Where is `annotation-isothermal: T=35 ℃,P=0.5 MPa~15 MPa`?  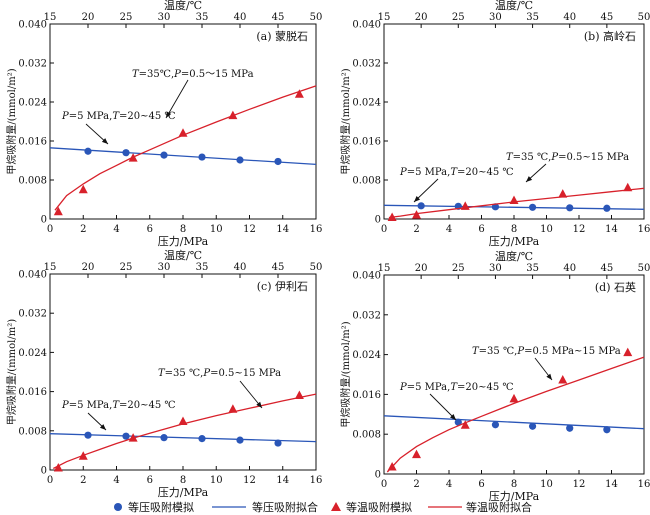 annotation-isothermal: T=35 ℃,P=0.5 MPa~15 MPa is located at coordinates (546, 351).